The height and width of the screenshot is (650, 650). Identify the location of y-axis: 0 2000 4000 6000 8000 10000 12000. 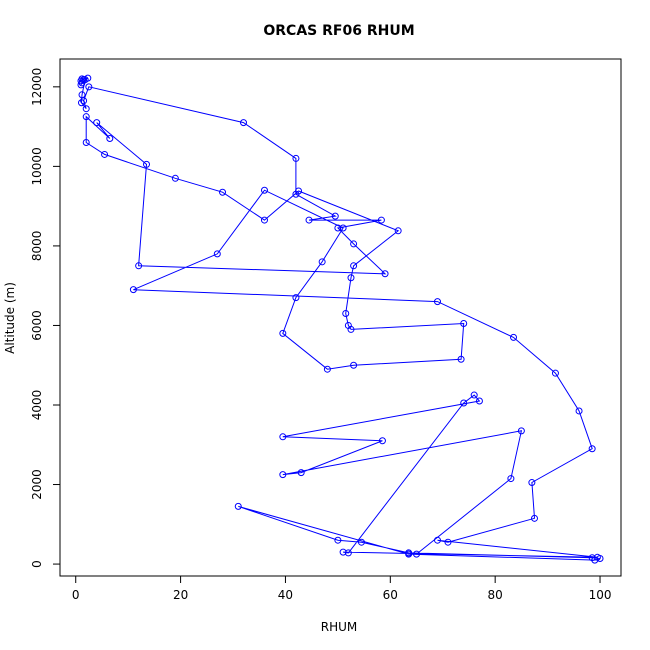
(45, 318).